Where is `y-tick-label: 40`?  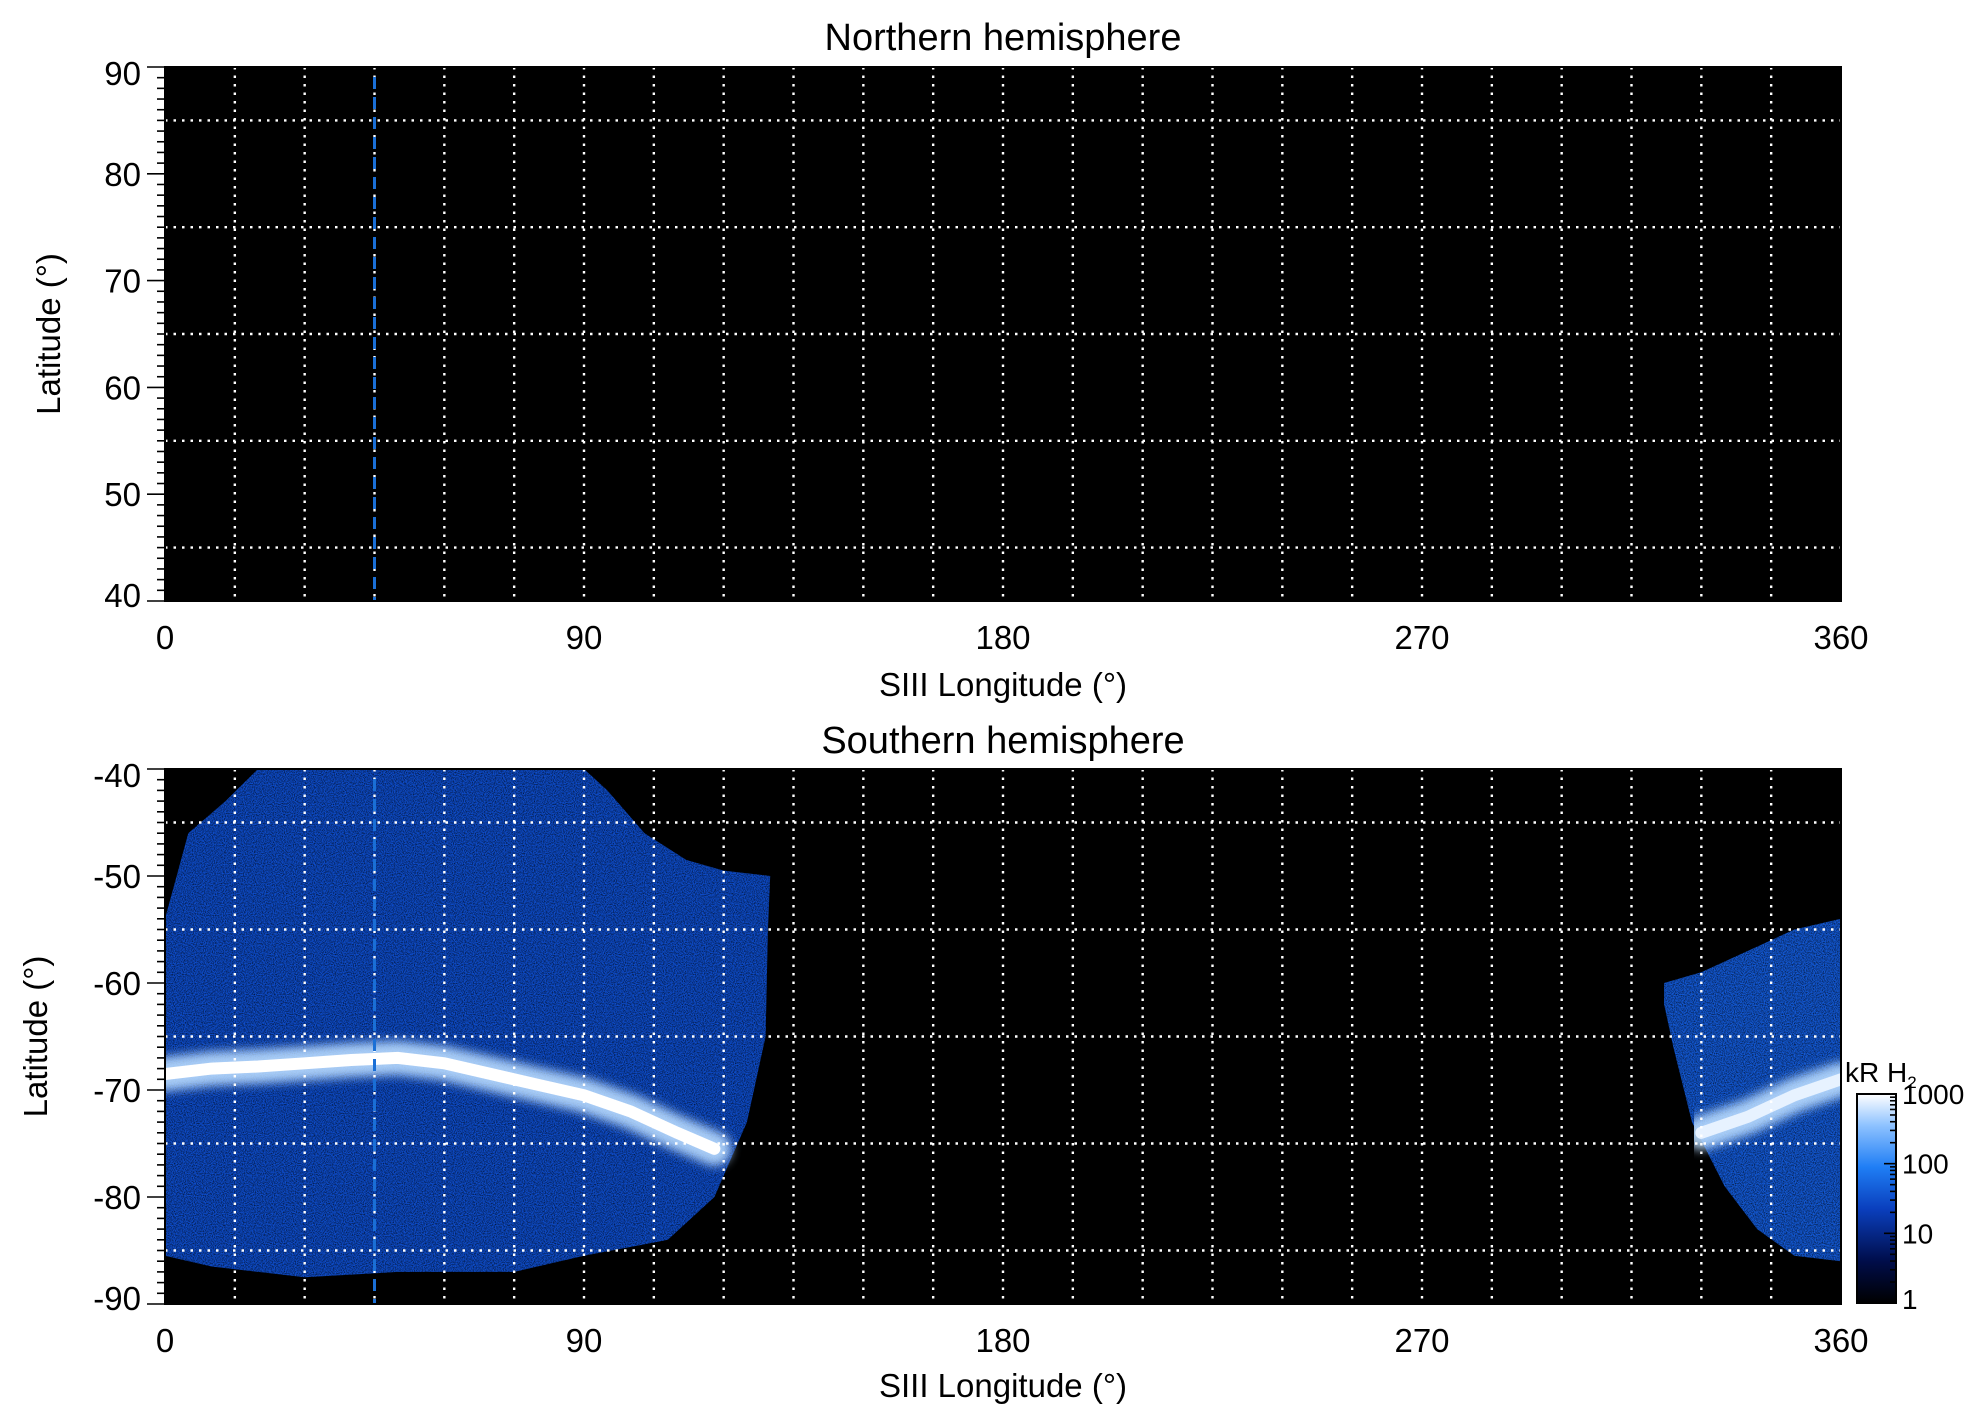 y-tick-label: 40 is located at coordinates (122, 595).